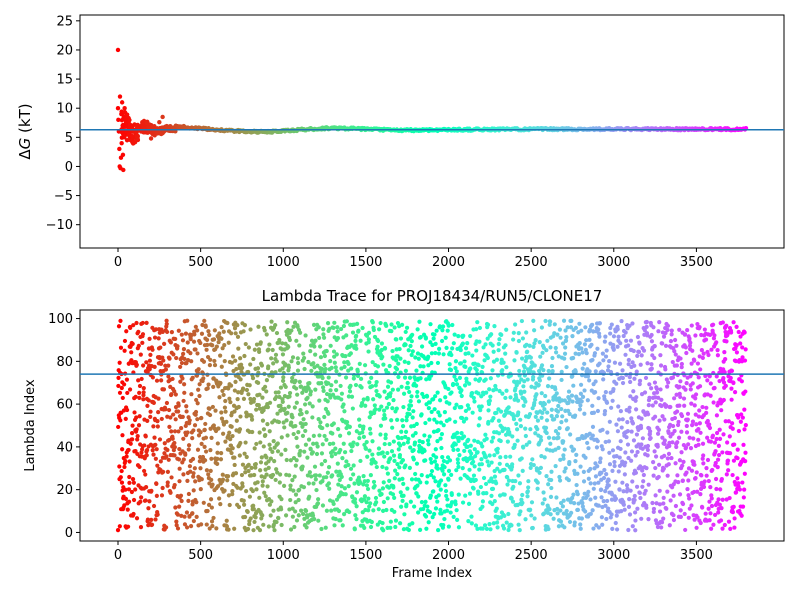  What do you see at coordinates (129, 120) in the screenshot?
I see `delta-g-point` at bounding box center [129, 120].